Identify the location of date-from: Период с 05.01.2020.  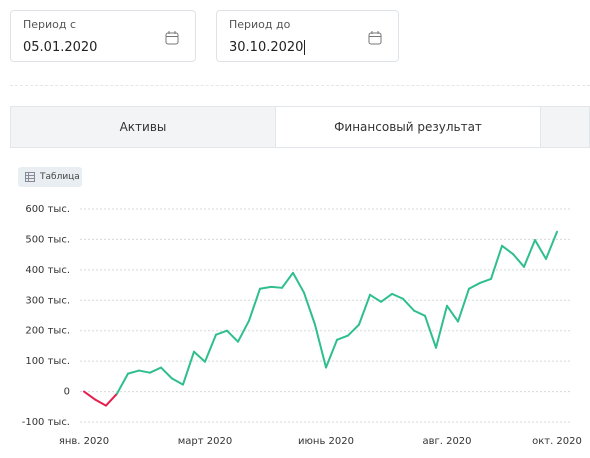
(103, 36).